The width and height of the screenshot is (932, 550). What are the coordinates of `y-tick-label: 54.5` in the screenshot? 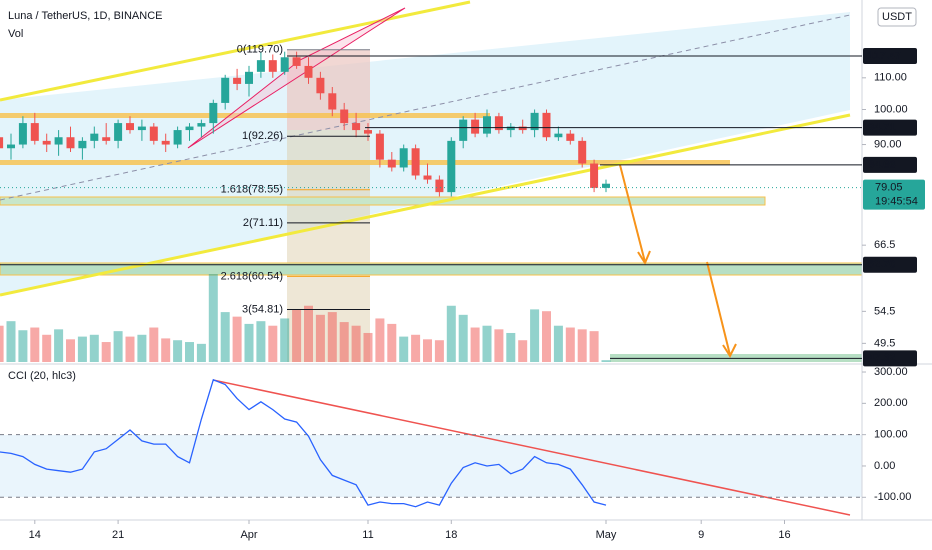 It's located at (884, 311).